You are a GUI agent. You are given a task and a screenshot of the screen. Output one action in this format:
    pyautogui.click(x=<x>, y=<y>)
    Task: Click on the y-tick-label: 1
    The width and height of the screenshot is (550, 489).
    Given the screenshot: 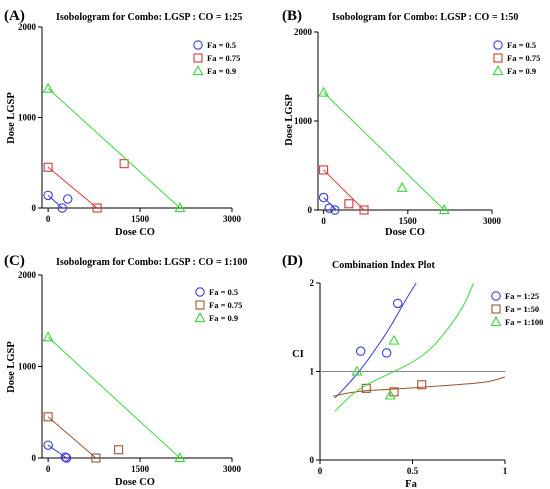 What is the action you would take?
    pyautogui.click(x=312, y=372)
    